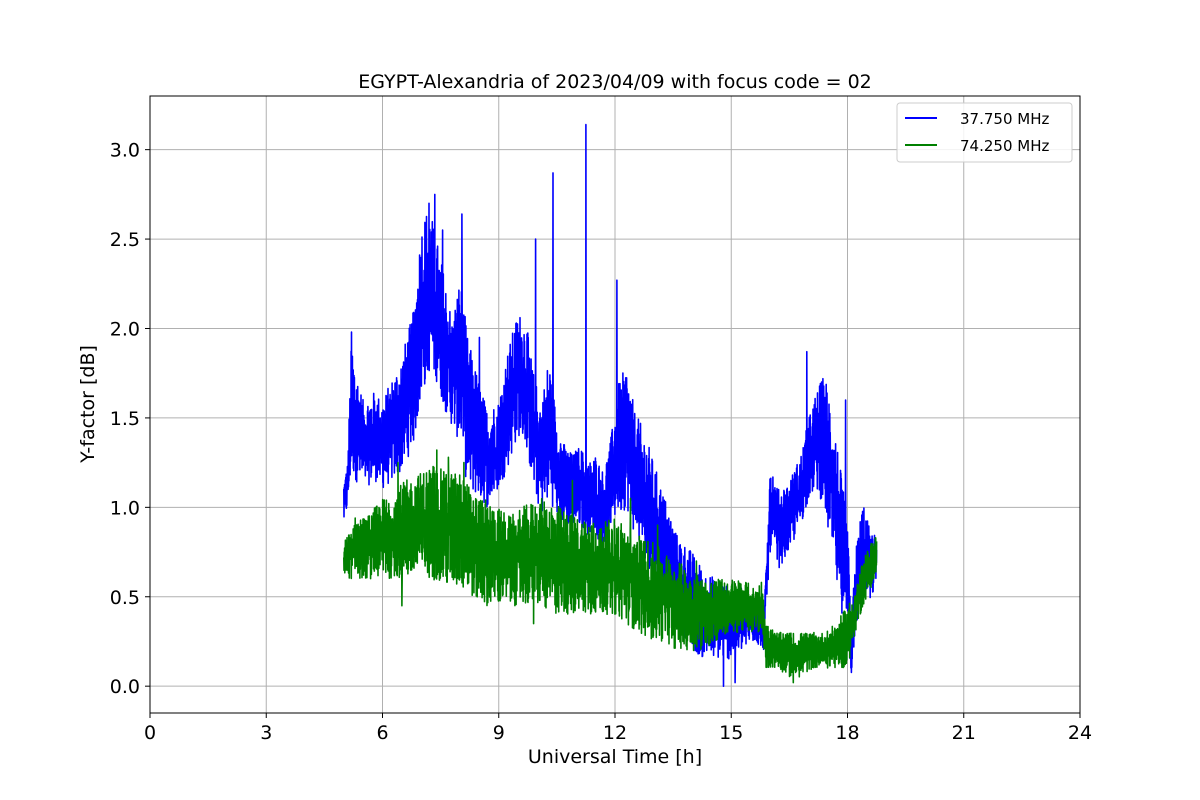  What do you see at coordinates (615, 757) in the screenshot?
I see `x-axis-label: Universal Time [h]` at bounding box center [615, 757].